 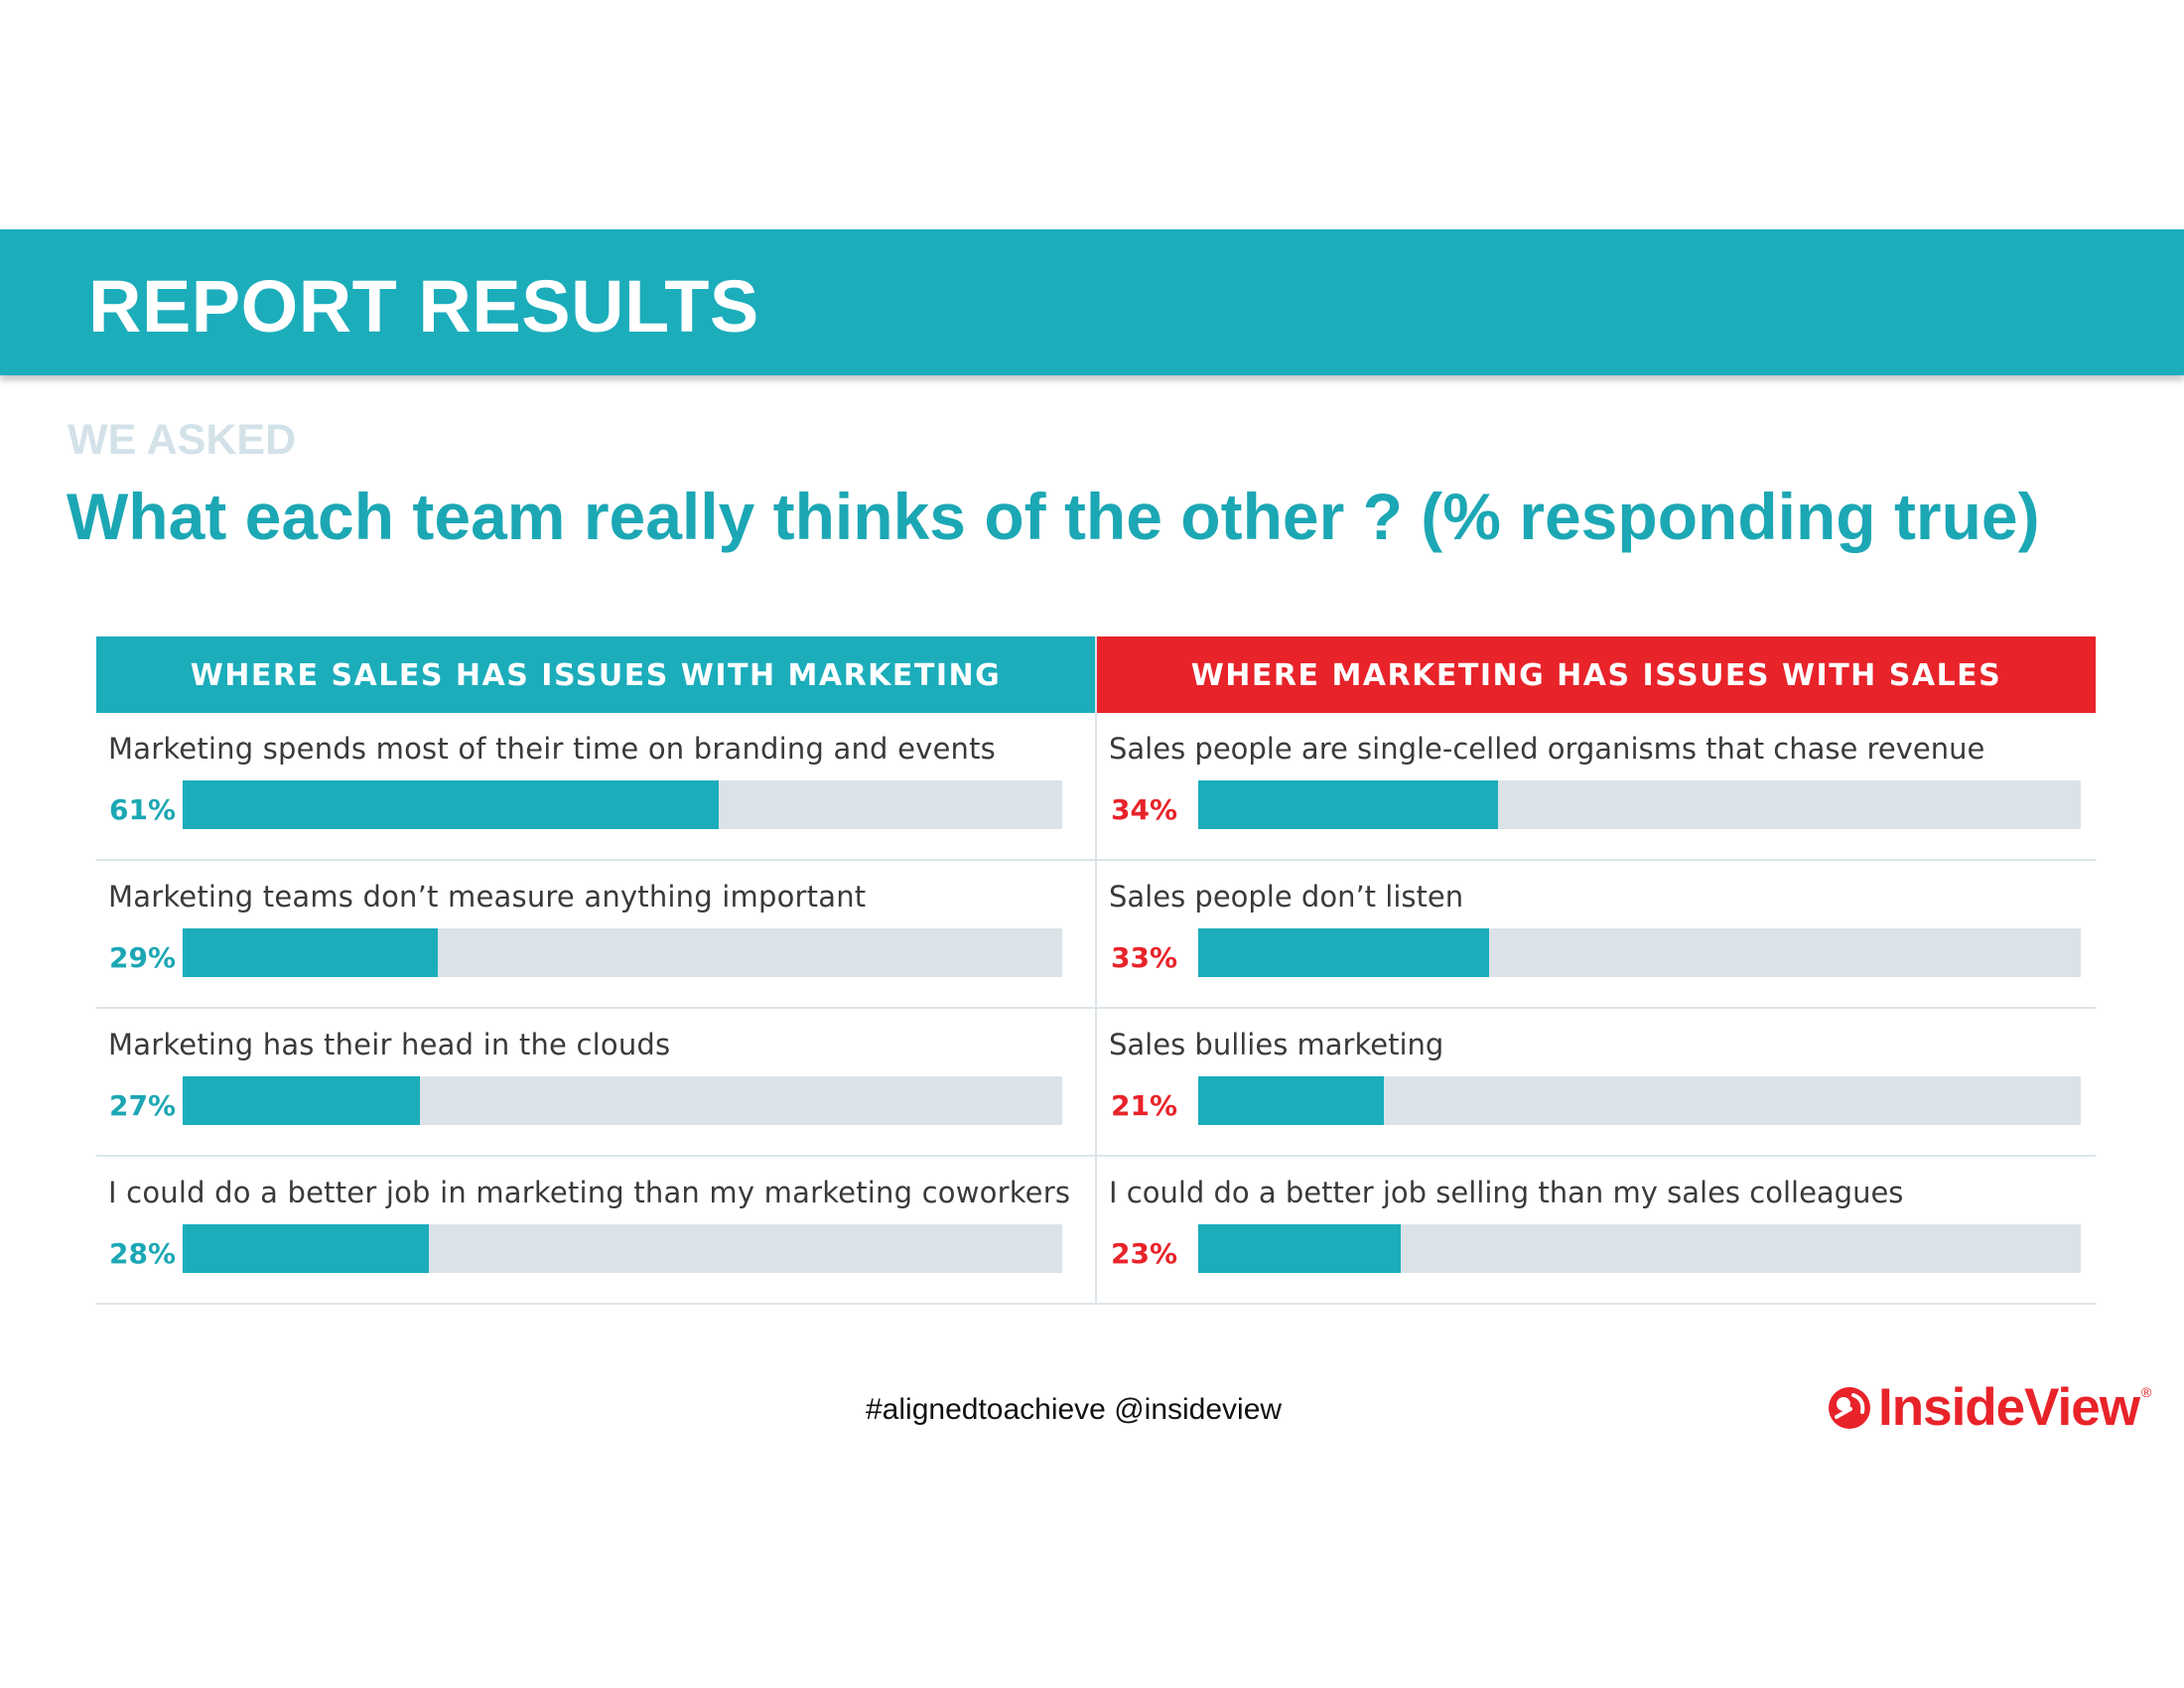 What do you see at coordinates (595, 674) in the screenshot?
I see `panel-header-sales: WHERE SALES HAS ISSUES WITH MARKETING` at bounding box center [595, 674].